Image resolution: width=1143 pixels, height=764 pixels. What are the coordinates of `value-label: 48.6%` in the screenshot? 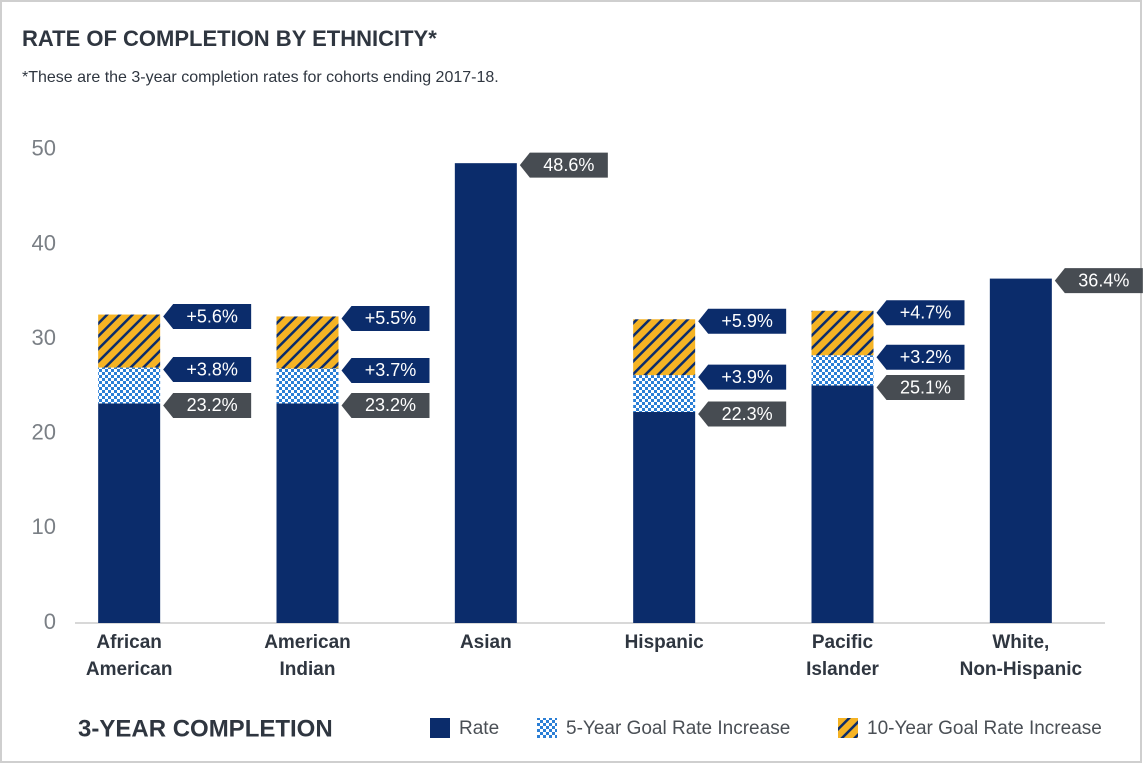 It's located at (568, 165).